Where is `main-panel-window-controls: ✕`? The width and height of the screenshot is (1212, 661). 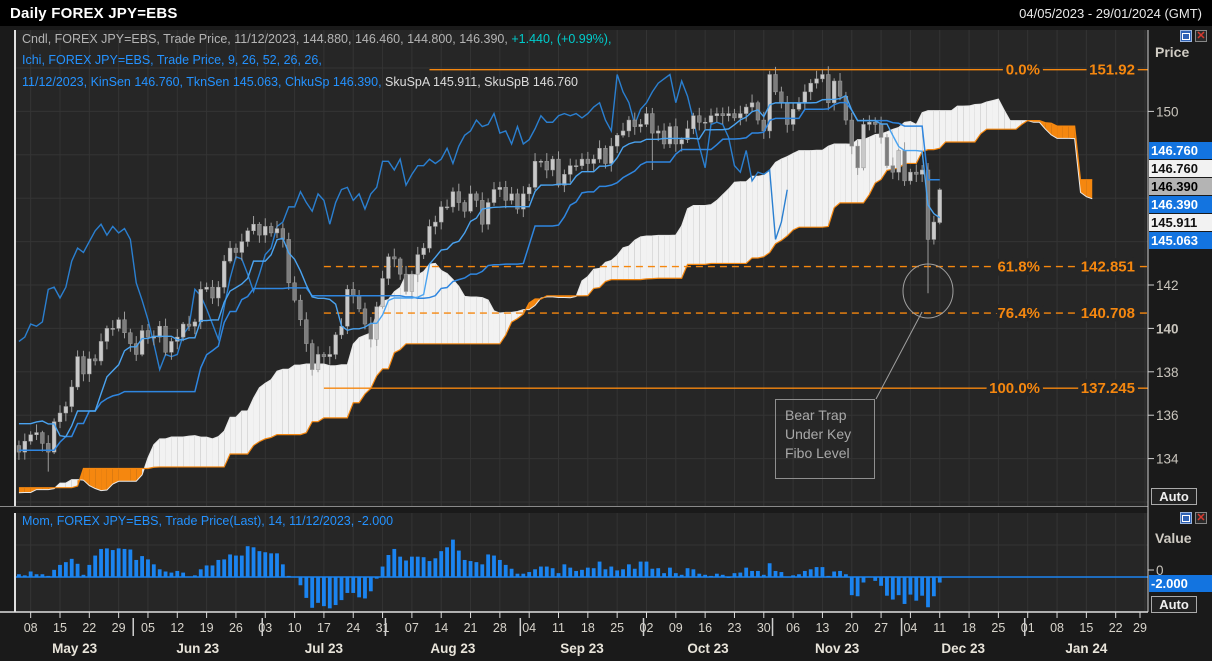
main-panel-window-controls: ✕ is located at coordinates (1193, 36).